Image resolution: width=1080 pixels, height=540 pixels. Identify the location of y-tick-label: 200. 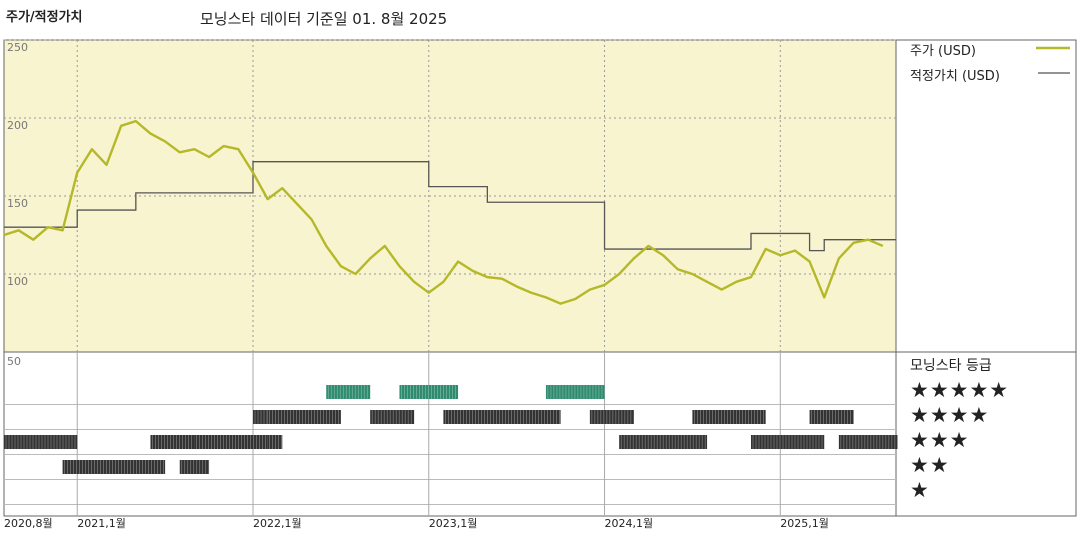
(17, 125).